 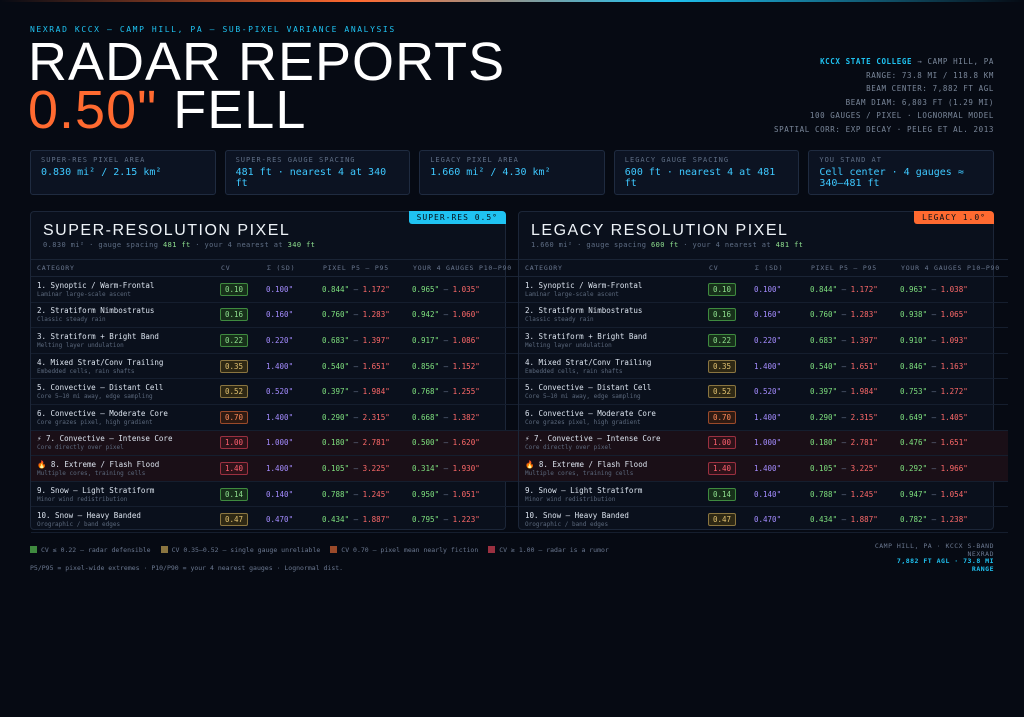 I want to click on cv-cell: 0.35, so click(x=243, y=366).